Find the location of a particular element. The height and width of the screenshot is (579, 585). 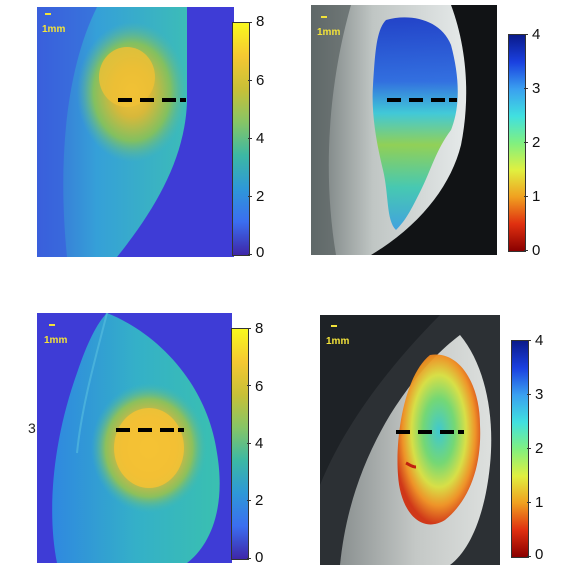

colorbar-top-right-tick-1: 1 is located at coordinates (536, 196).